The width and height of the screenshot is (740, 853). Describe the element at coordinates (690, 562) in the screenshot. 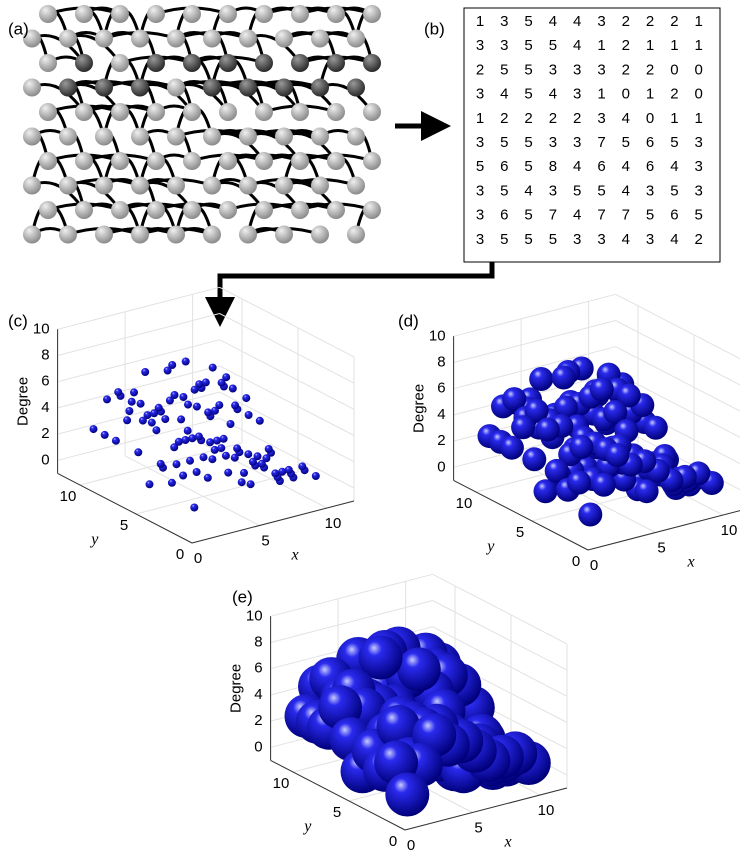

I see `x-axis-label: x` at that location.